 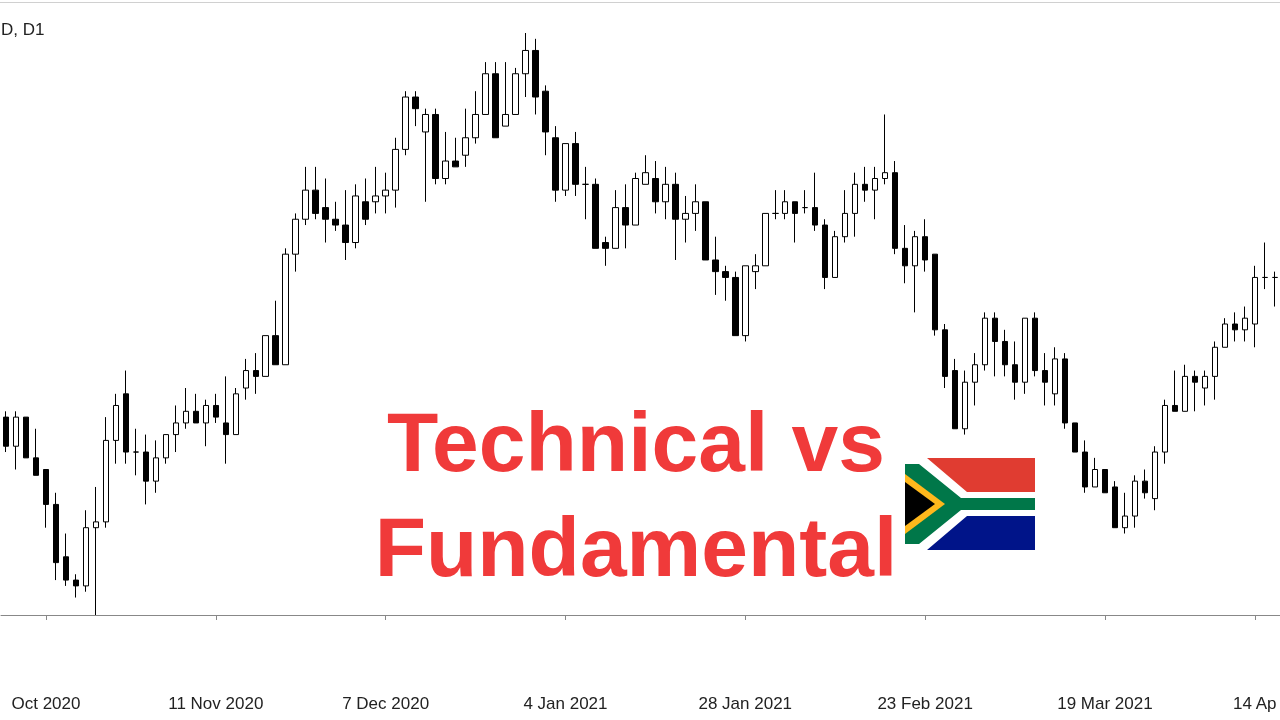 I want to click on x-tick-label: 7 Dec 2020, so click(x=386, y=703).